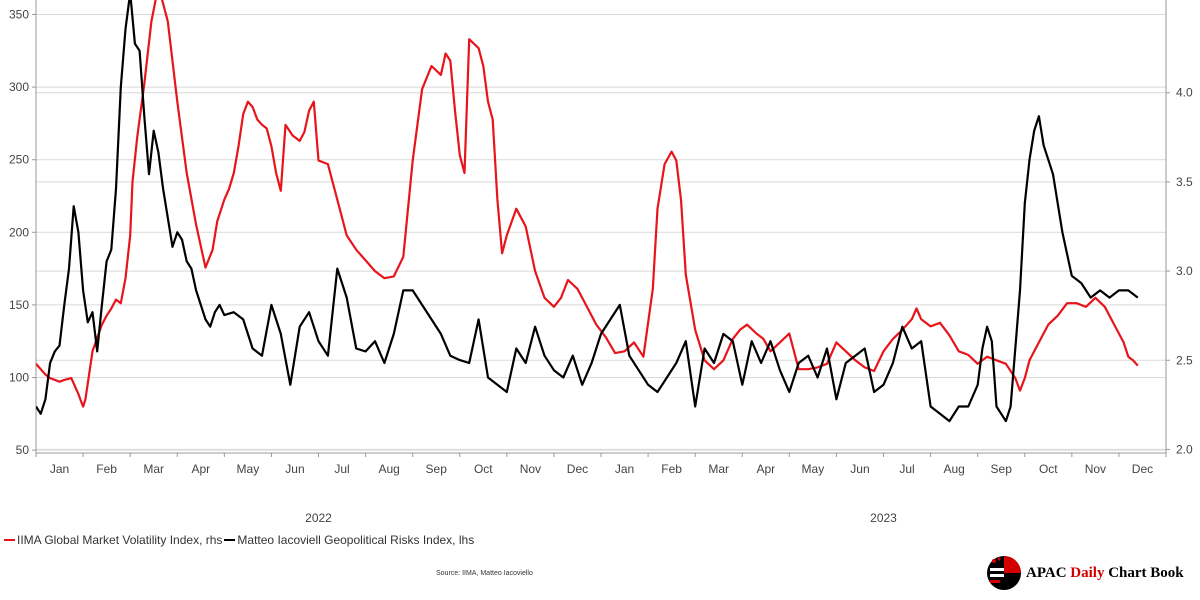 The image size is (1200, 600). I want to click on right-tick-label: 2.0, so click(1184, 449).